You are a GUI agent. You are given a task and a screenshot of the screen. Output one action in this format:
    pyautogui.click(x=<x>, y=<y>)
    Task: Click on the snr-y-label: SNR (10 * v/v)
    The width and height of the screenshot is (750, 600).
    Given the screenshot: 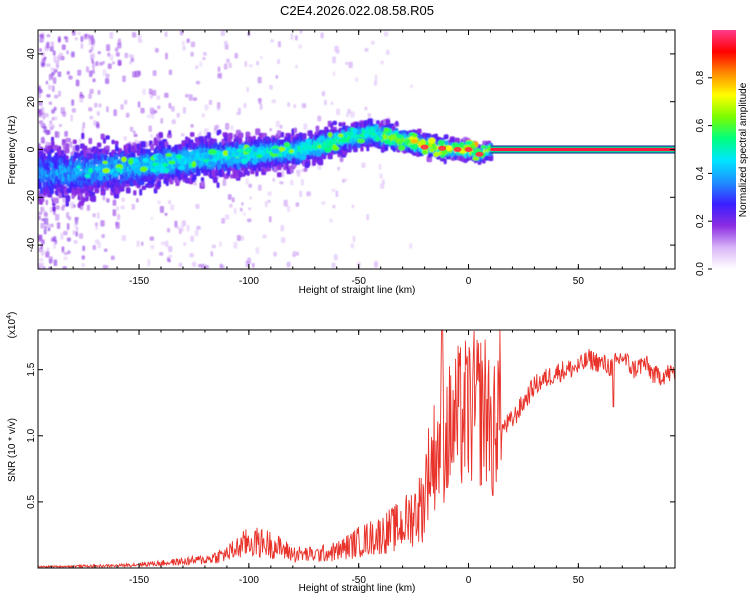 What is the action you would take?
    pyautogui.click(x=12, y=450)
    